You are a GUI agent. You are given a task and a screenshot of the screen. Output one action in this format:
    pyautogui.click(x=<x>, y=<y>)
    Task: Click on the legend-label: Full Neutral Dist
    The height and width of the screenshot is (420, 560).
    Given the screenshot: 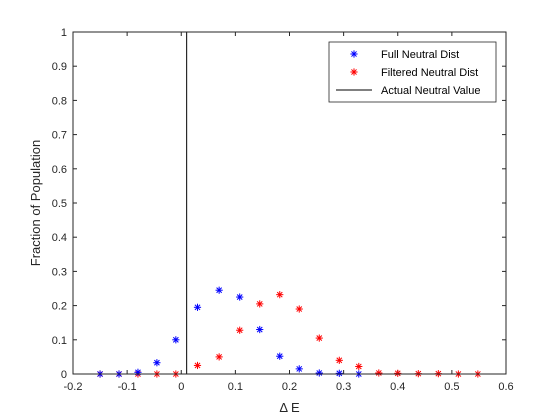 What is the action you would take?
    pyautogui.click(x=420, y=55)
    